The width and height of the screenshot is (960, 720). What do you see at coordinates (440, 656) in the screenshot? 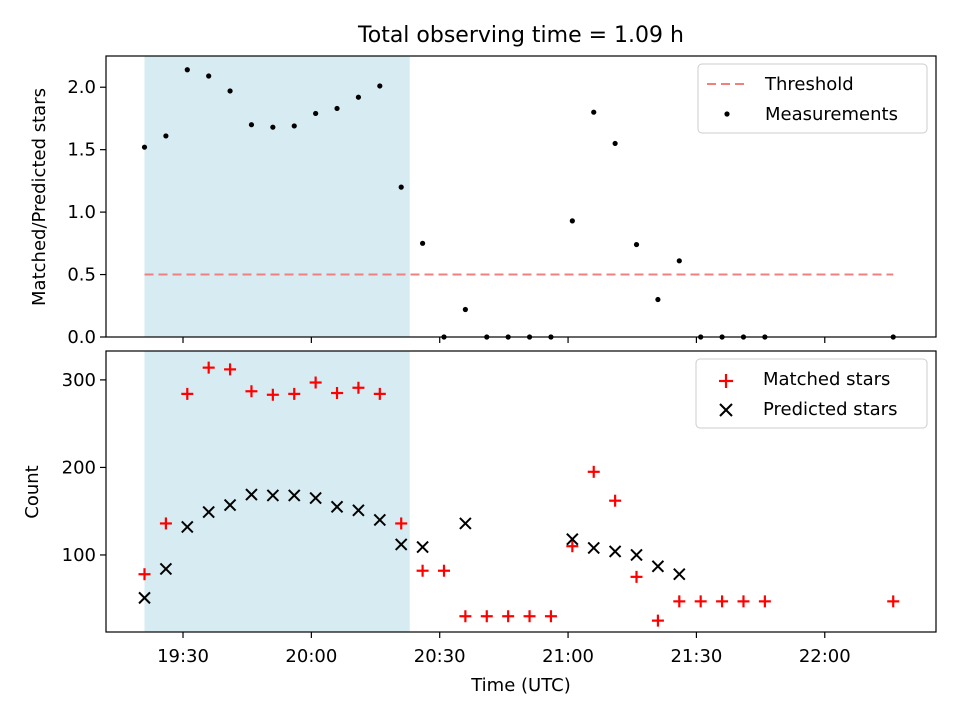
I see `x-tick-label: 20:30` at bounding box center [440, 656].